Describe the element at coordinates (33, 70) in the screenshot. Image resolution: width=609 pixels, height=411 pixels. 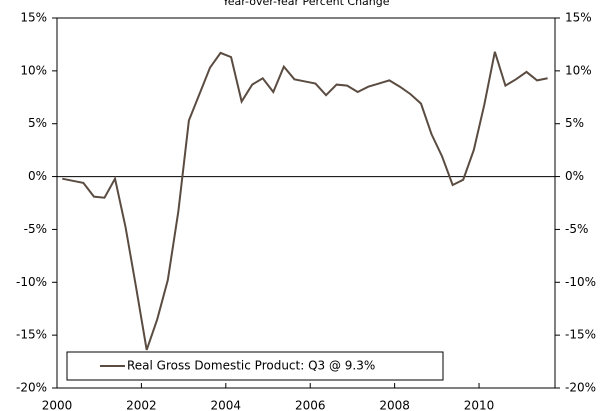
I see `y-tick-label: 10%` at that location.